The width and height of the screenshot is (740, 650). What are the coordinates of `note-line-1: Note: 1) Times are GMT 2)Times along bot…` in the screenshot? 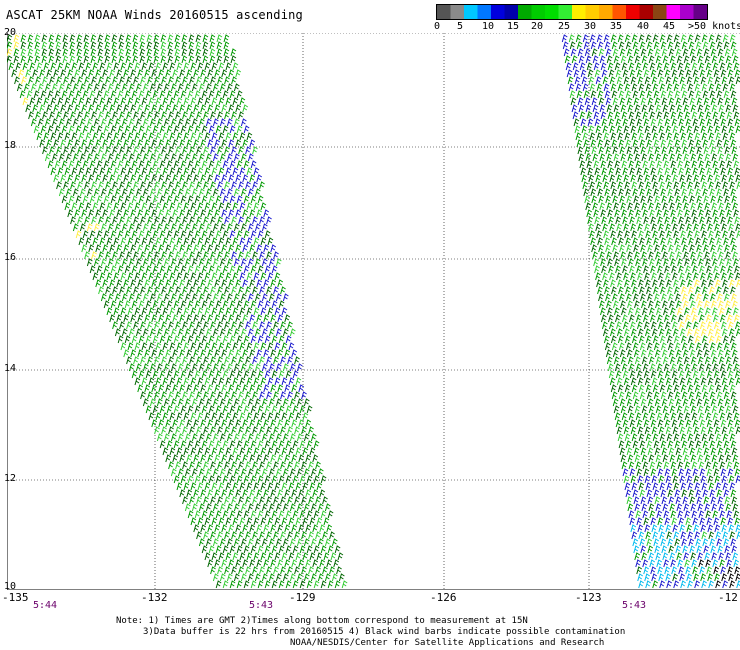 It's located at (322, 621).